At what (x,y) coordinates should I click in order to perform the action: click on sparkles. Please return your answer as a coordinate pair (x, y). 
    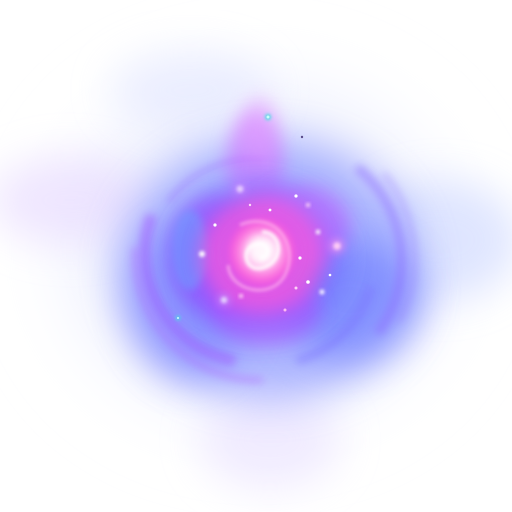
    Looking at the image, I should click on (259, 217).